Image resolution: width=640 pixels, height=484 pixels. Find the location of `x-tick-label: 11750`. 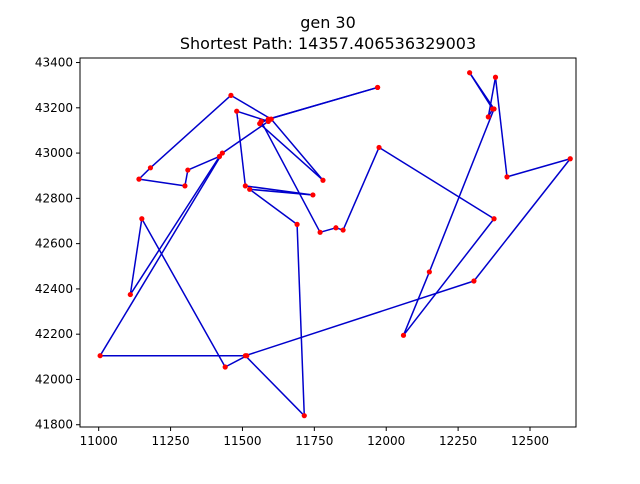

x-tick-label: 11750 is located at coordinates (314, 441).